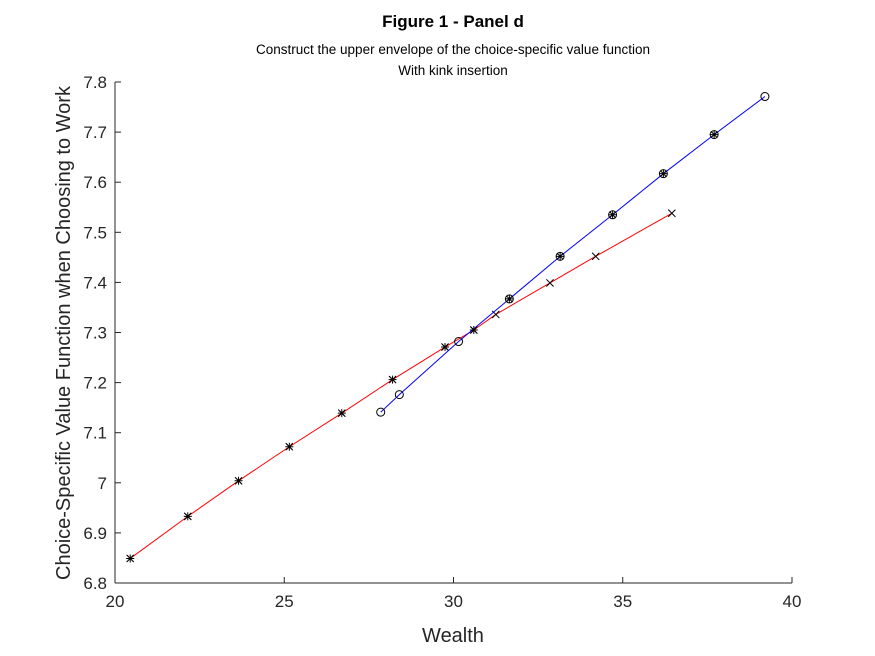 Image resolution: width=875 pixels, height=656 pixels. What do you see at coordinates (95, 282) in the screenshot?
I see `y-tick-label: 7.4` at bounding box center [95, 282].